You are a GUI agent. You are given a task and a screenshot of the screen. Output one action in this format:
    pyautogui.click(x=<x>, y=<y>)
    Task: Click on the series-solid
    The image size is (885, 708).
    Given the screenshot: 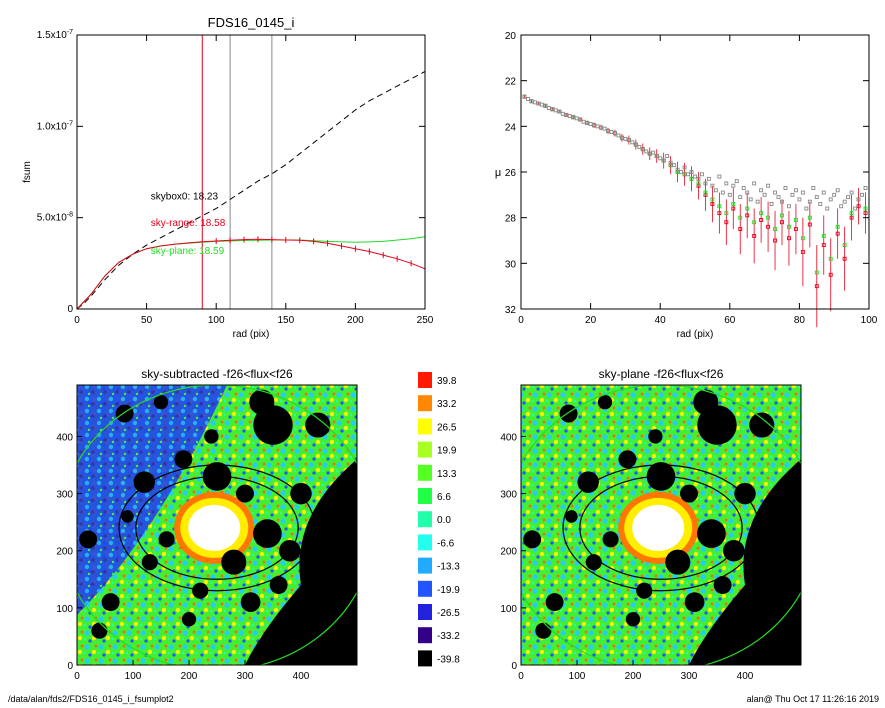 What is the action you would take?
    pyautogui.click(x=251, y=273)
    